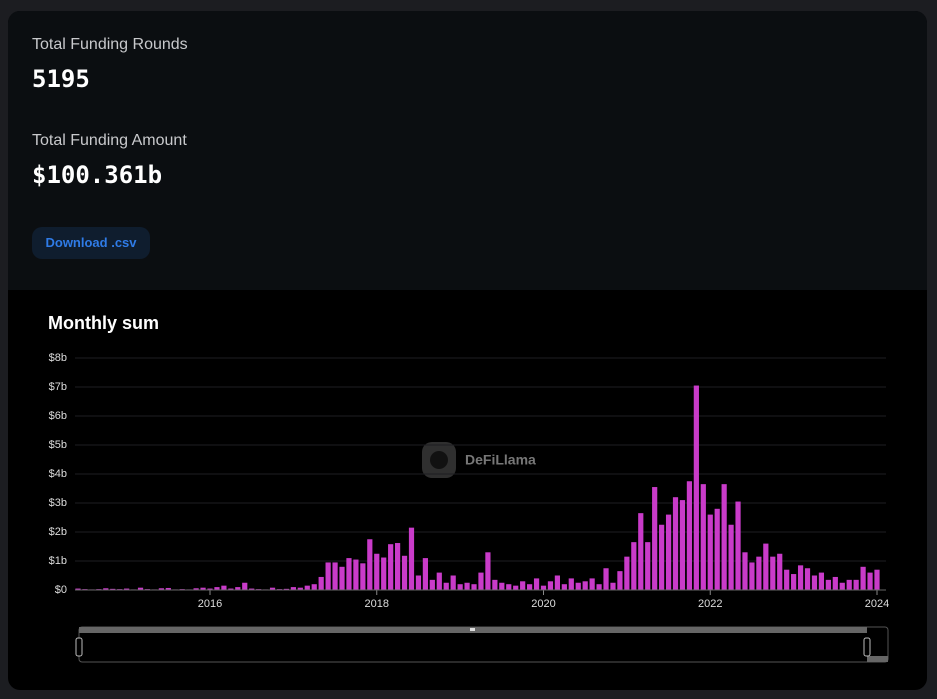  What do you see at coordinates (58, 445) in the screenshot?
I see `y-tick-label: $5b` at bounding box center [58, 445].